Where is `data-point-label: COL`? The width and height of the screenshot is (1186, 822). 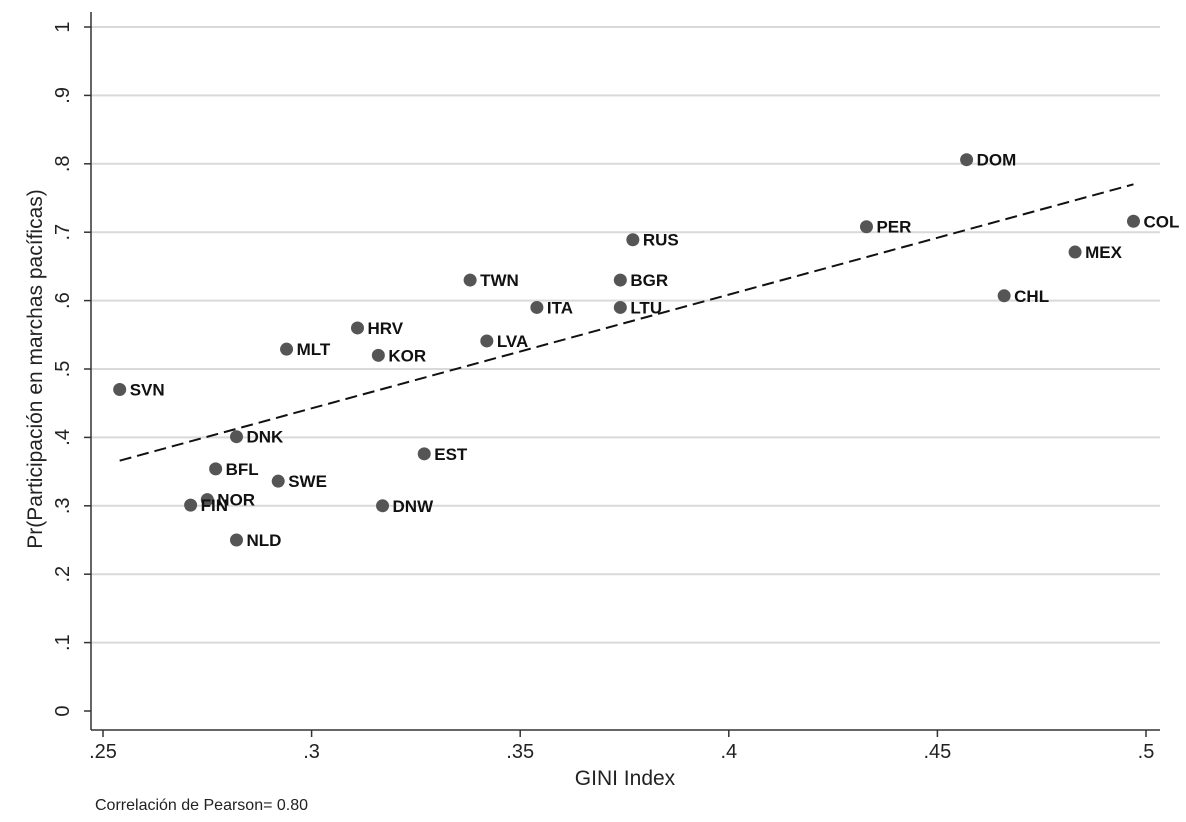
data-point-label: COL is located at coordinates (1161, 221).